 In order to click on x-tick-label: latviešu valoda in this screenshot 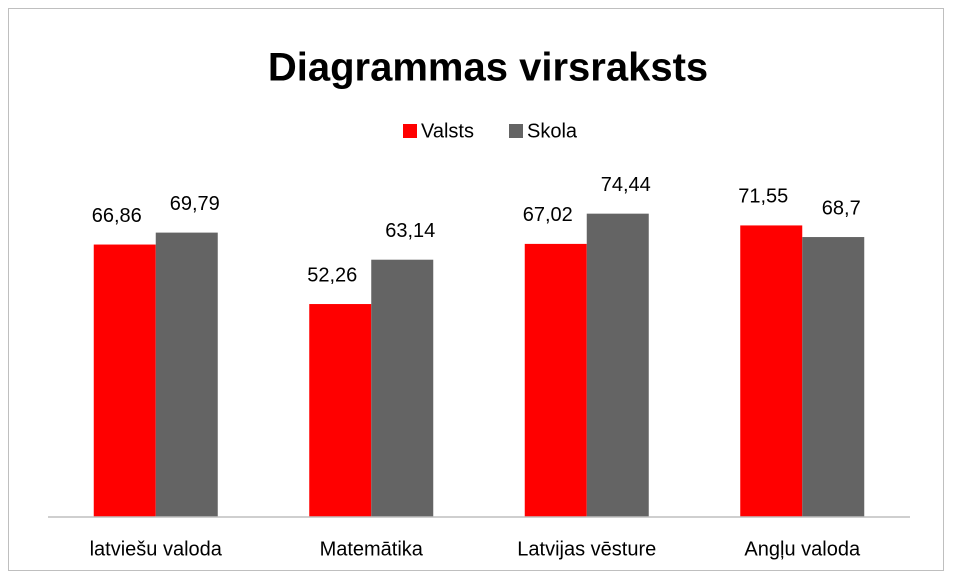, I will do `click(156, 549)`.